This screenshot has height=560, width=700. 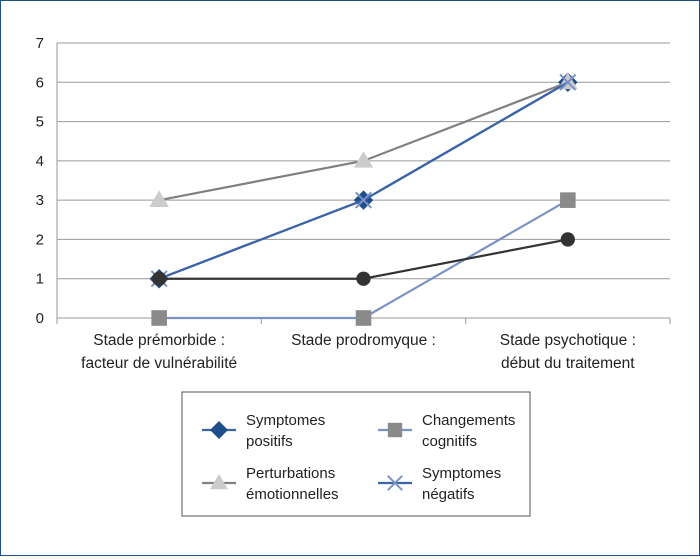 I want to click on legend-item: Perturbations émotionnelles, so click(x=270, y=484).